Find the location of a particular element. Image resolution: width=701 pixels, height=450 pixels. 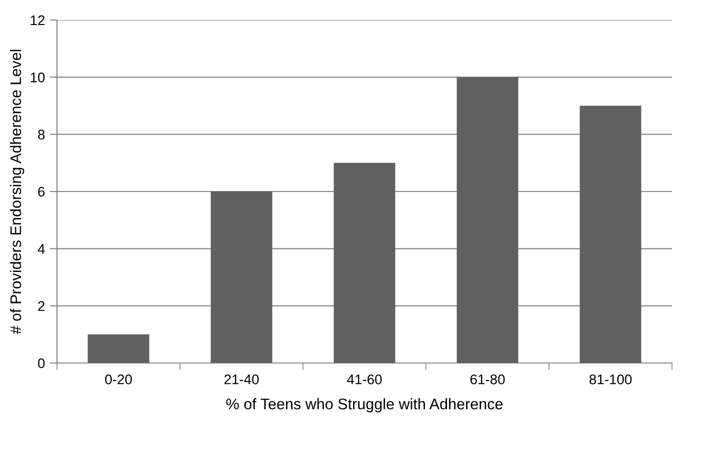

y-tick-label: 12 is located at coordinates (37, 20).